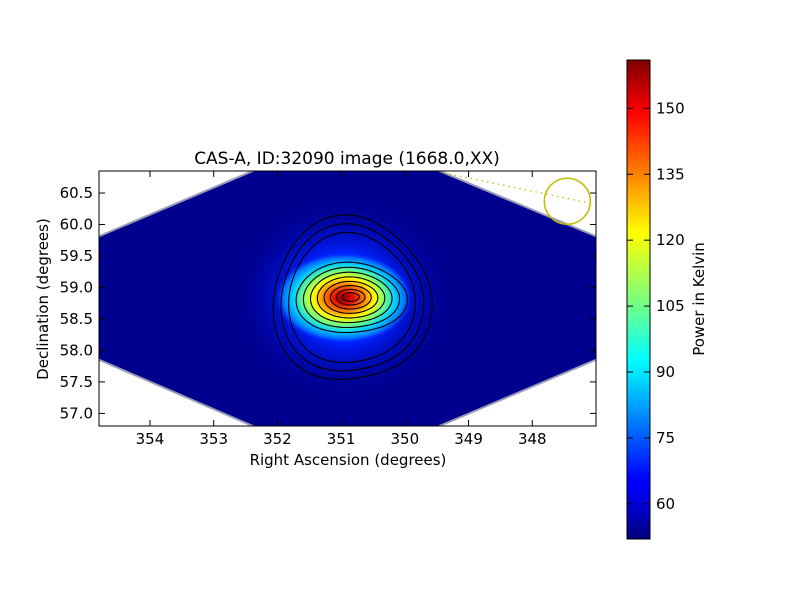  Describe the element at coordinates (670, 306) in the screenshot. I see `colorbar-tick-label: 105` at that location.